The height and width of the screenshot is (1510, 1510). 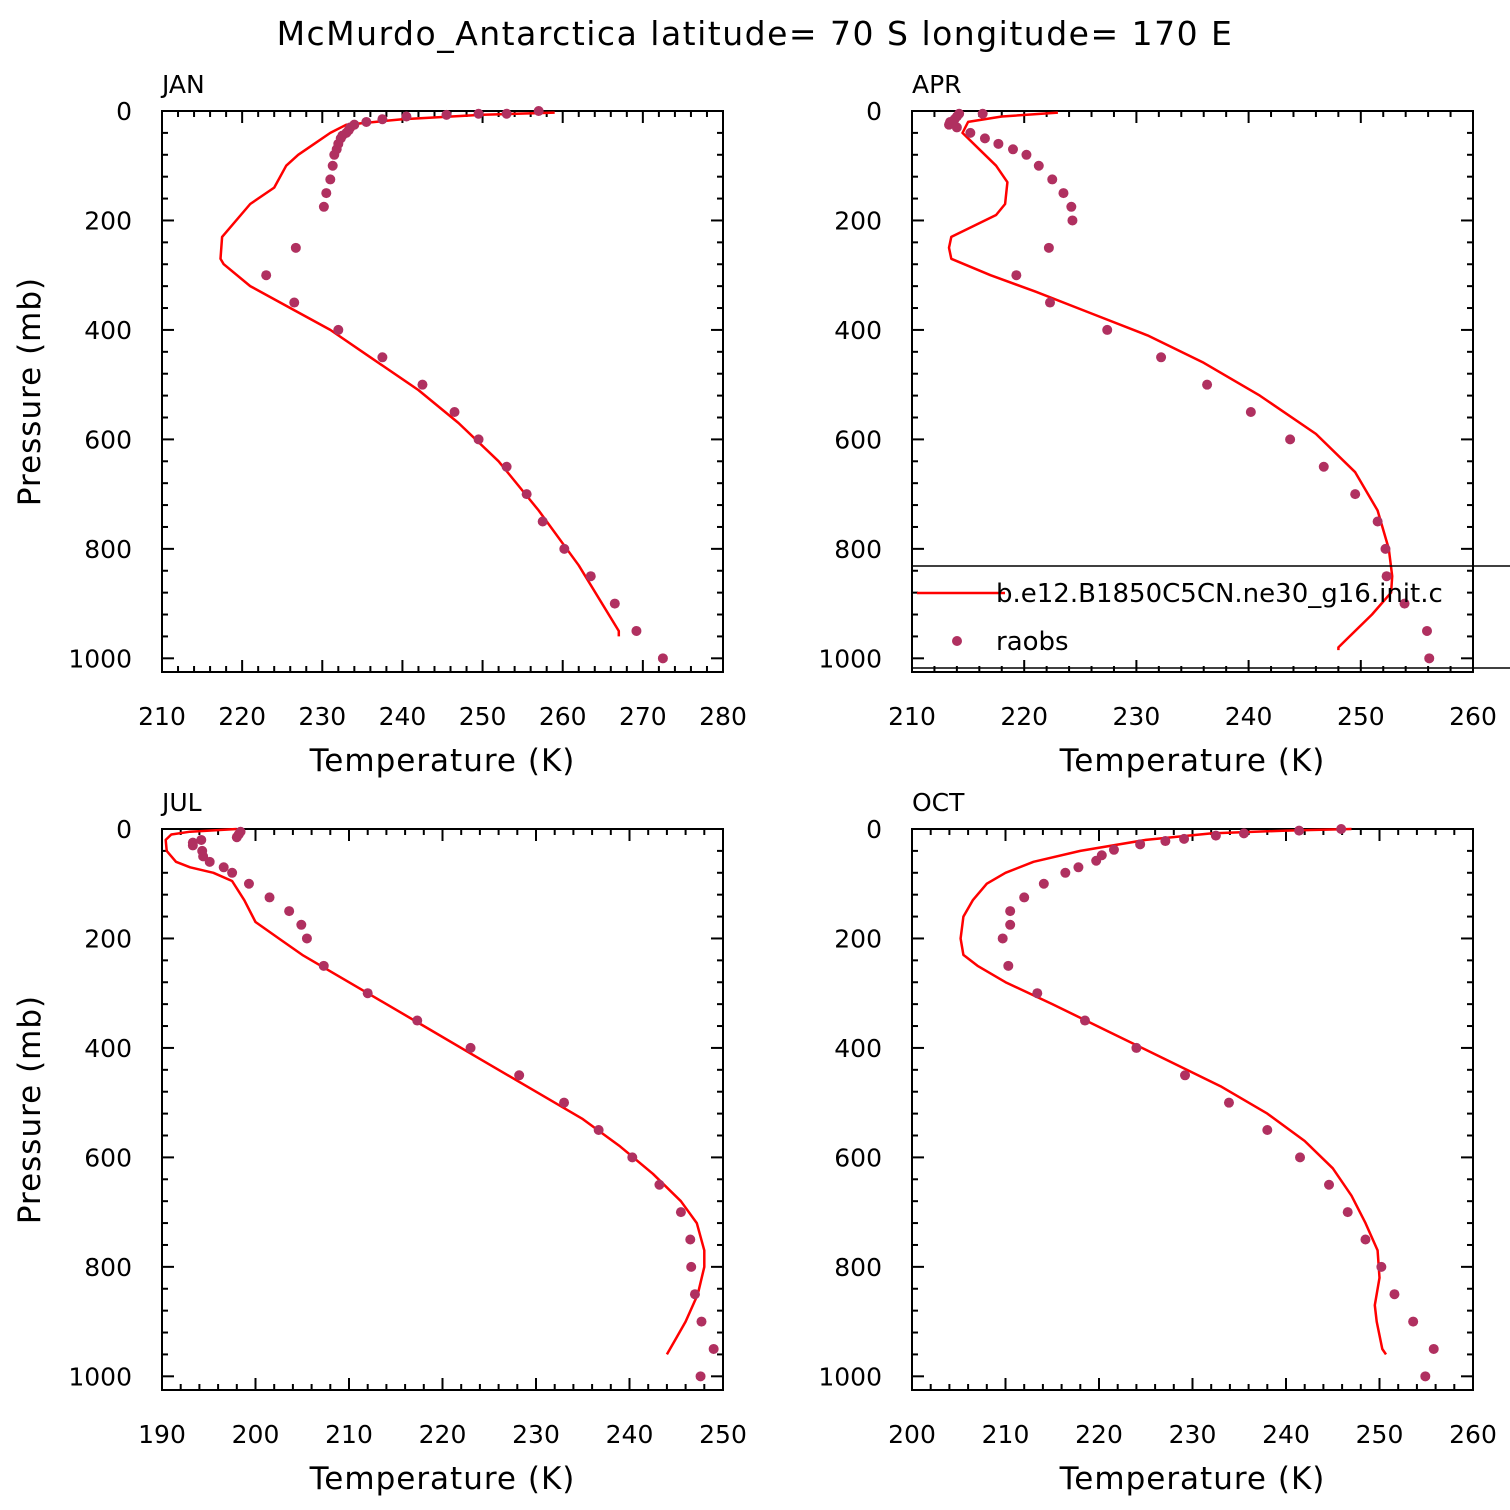 What do you see at coordinates (1192, 761) in the screenshot?
I see `x-axis-label: Temperature (K)` at bounding box center [1192, 761].